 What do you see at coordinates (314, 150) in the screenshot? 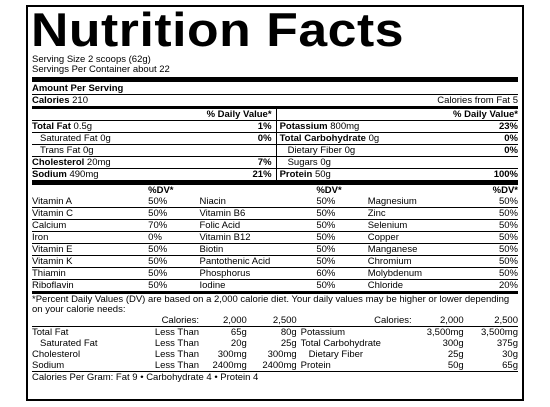
I see `nutrient-name: Dietary Fiber` at bounding box center [314, 150].